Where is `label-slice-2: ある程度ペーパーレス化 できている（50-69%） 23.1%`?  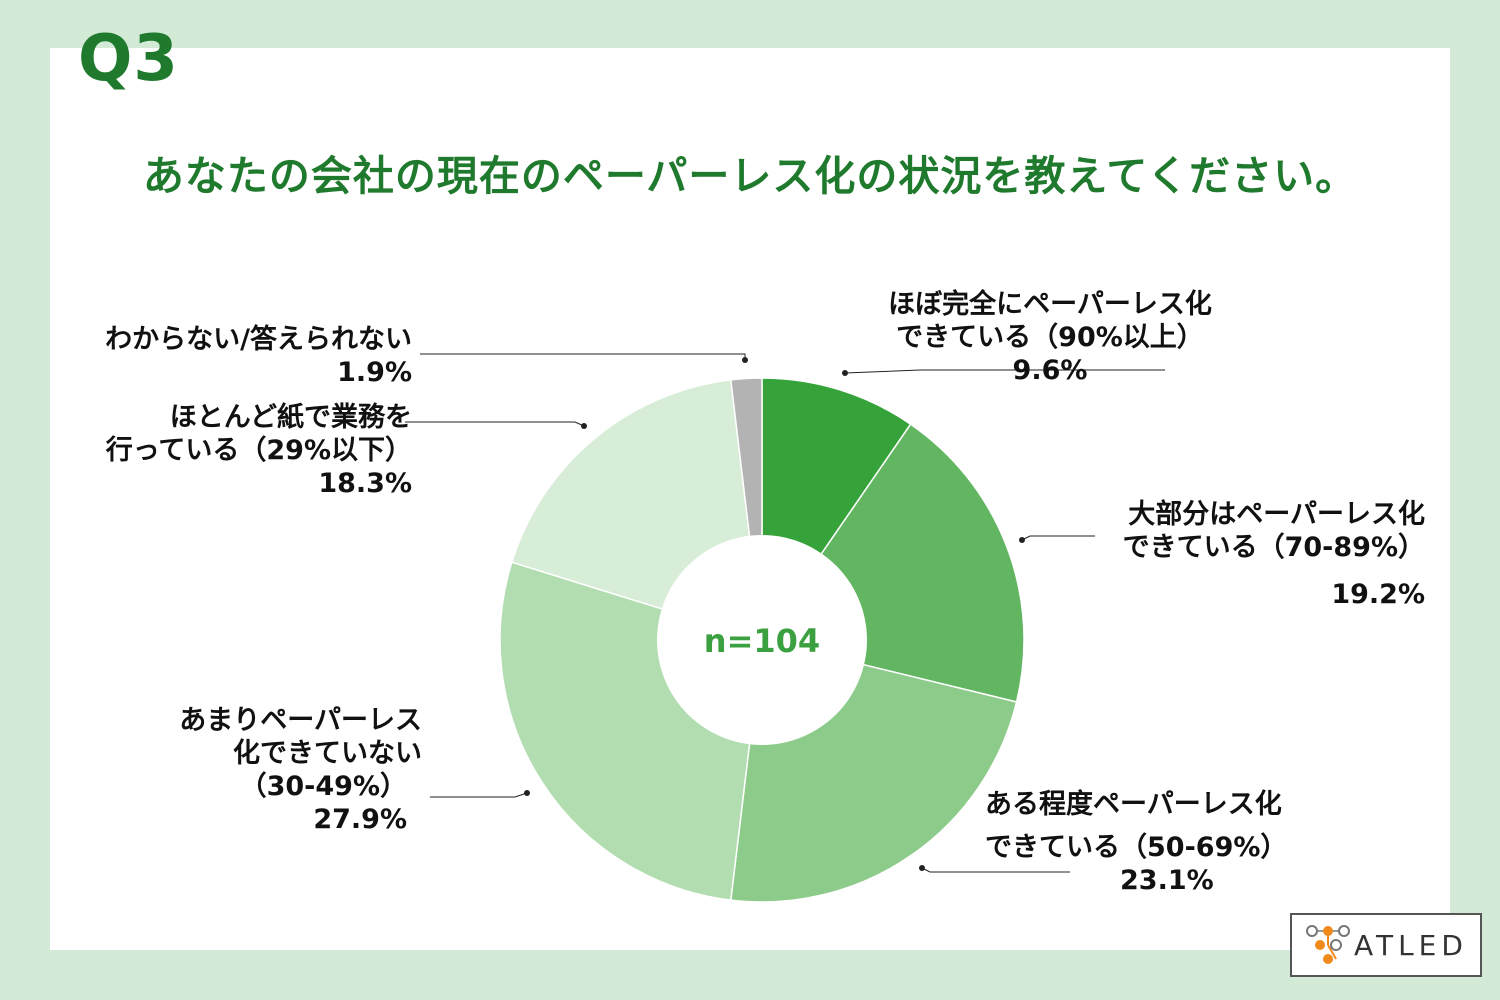
label-slice-2: ある程度ペーパーレス化 できている（50-69%） 23.1% is located at coordinates (1145, 842).